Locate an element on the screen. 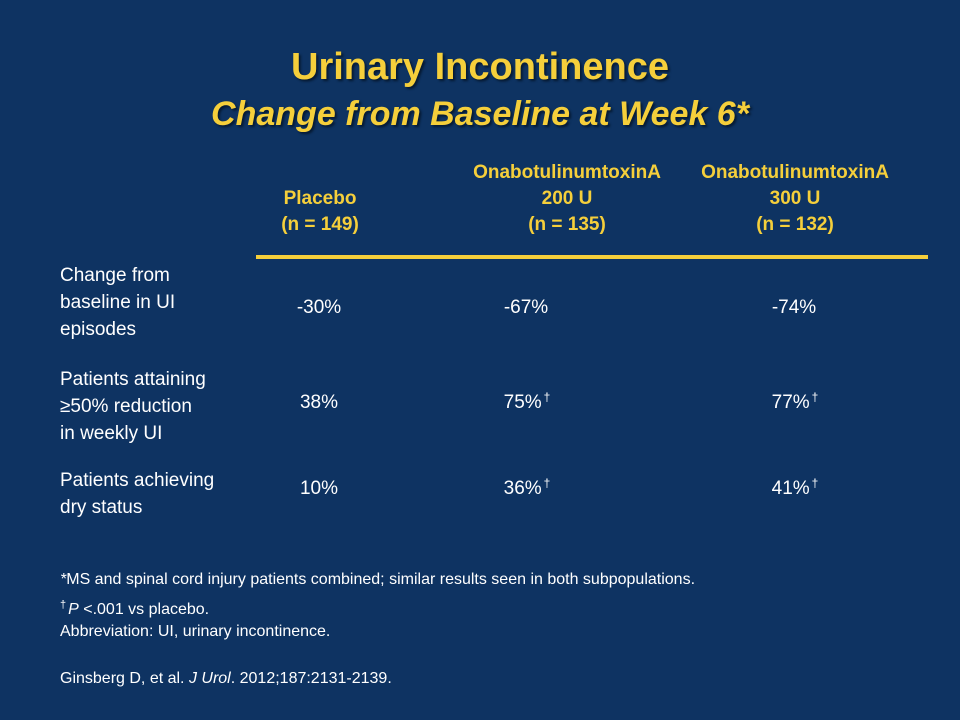  cell-placebo-50pct-reduction: 38% is located at coordinates (320, 400).